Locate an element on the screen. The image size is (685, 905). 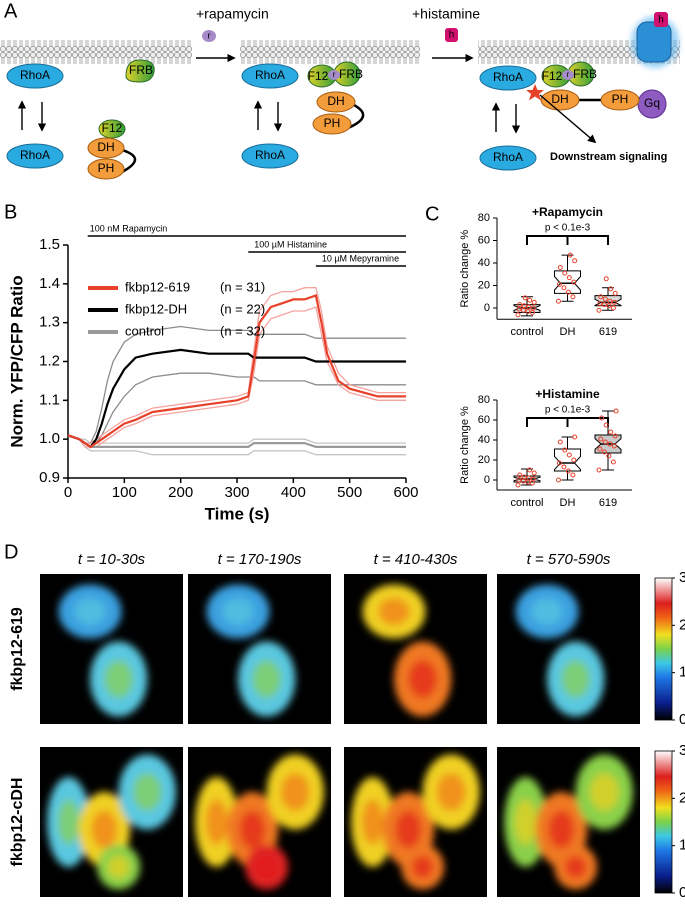
colorbar-tick-label: 1 is located at coordinates (682, 845).